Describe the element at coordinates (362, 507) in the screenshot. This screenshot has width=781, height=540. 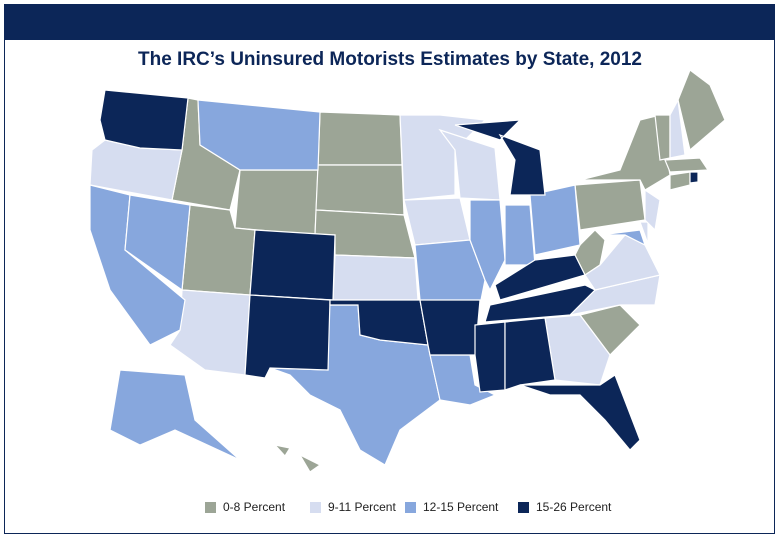
I see `legend-label: 9-11 Percent` at that location.